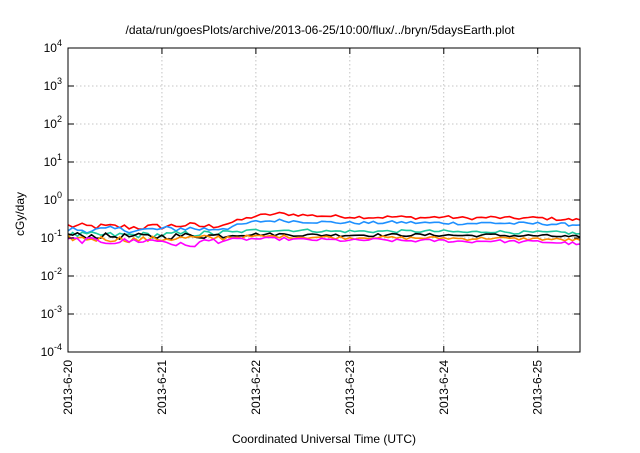 Image resolution: width=640 pixels, height=453 pixels. Describe the element at coordinates (538, 387) in the screenshot. I see `x-tick-label: 2013-6-25` at that location.